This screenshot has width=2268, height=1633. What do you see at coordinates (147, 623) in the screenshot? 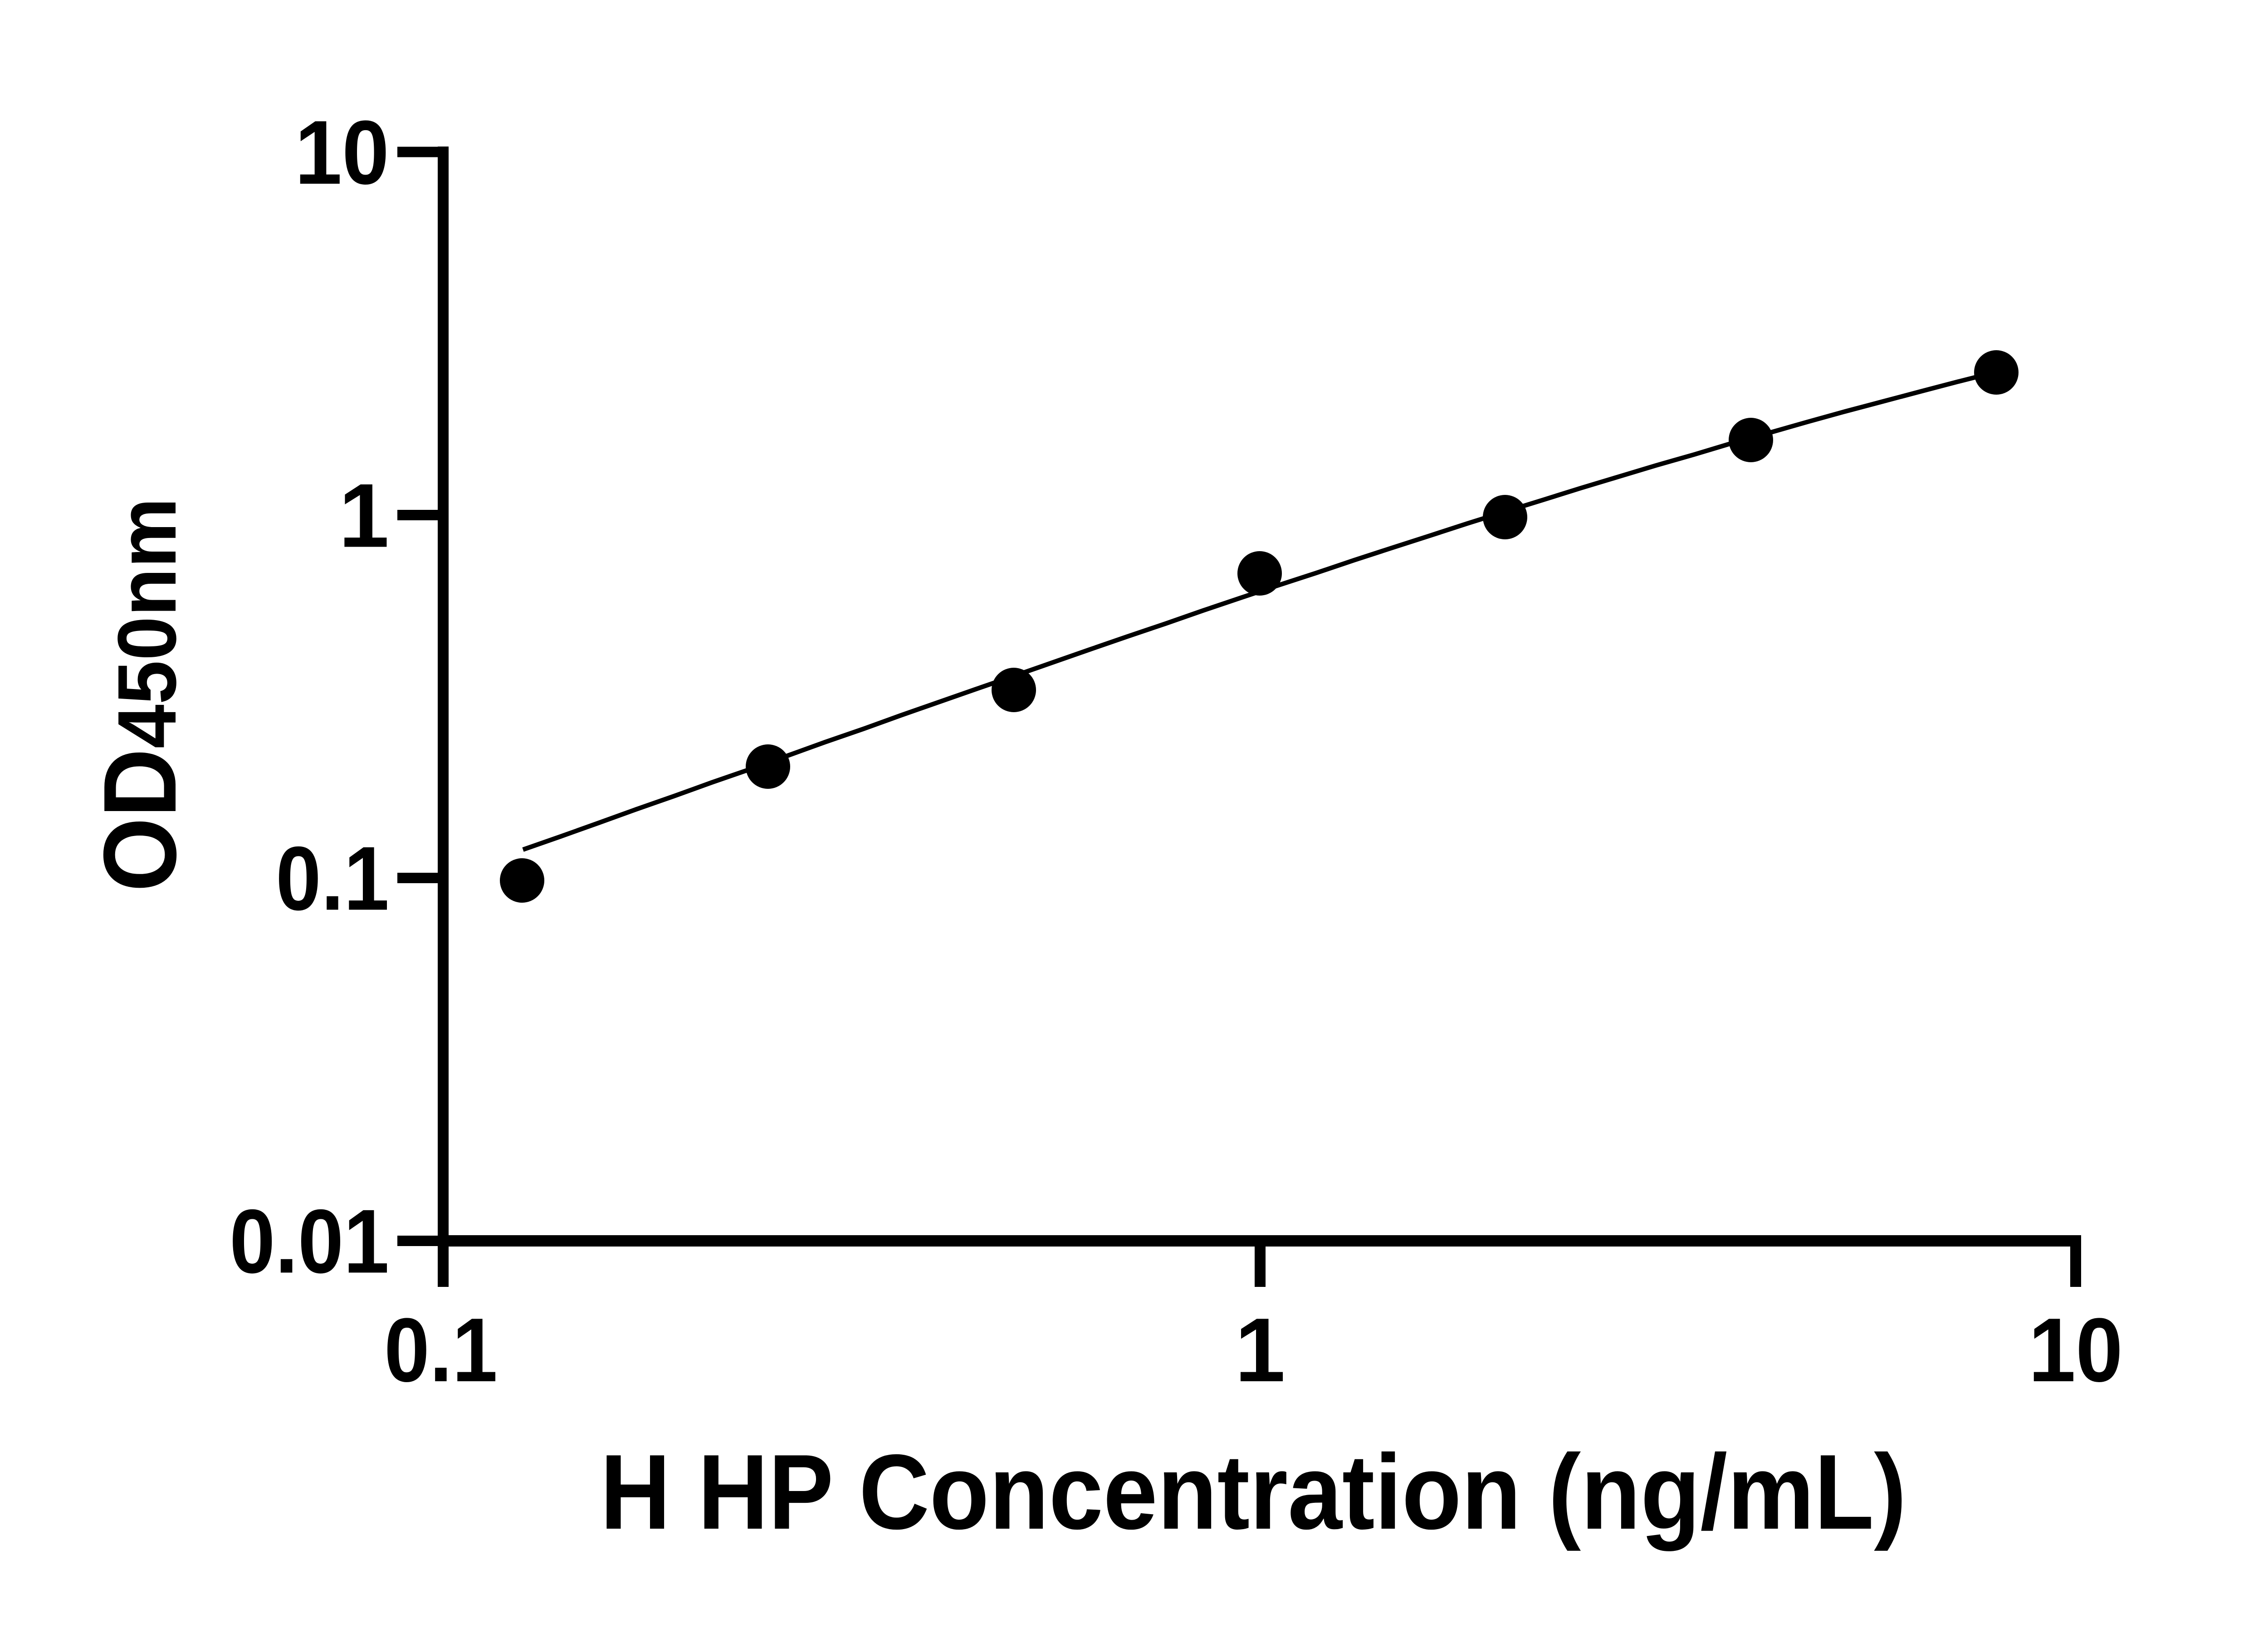
I see `svg-text: 450nm` at bounding box center [147, 623].